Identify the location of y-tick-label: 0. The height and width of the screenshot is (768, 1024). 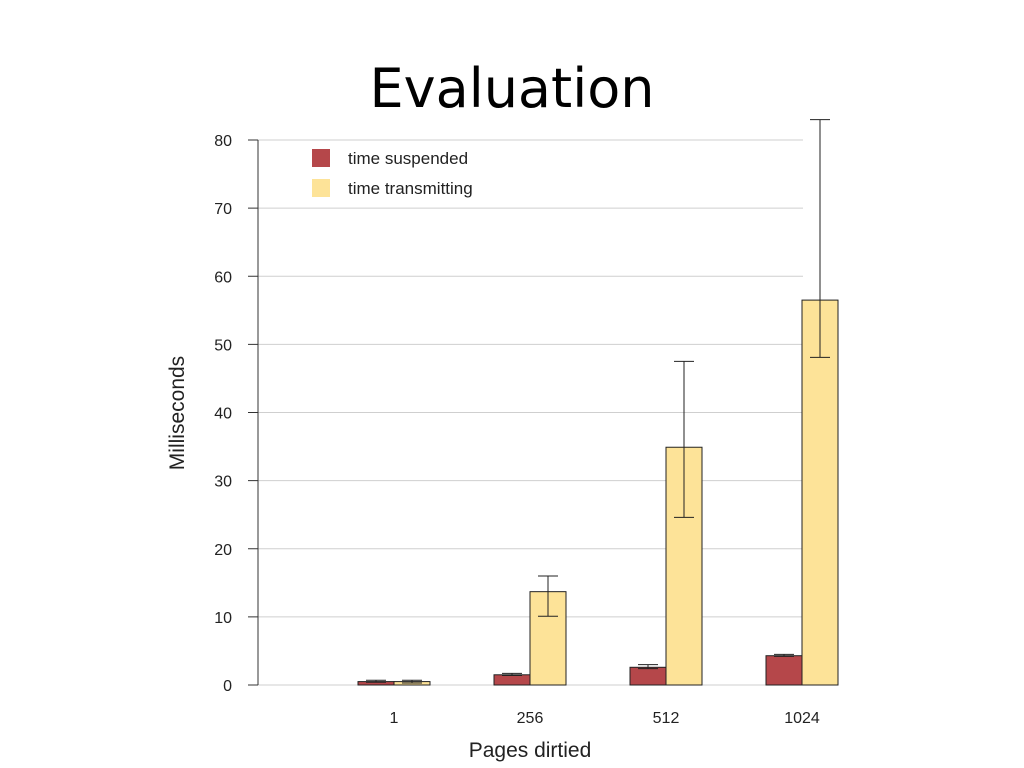
(227, 686).